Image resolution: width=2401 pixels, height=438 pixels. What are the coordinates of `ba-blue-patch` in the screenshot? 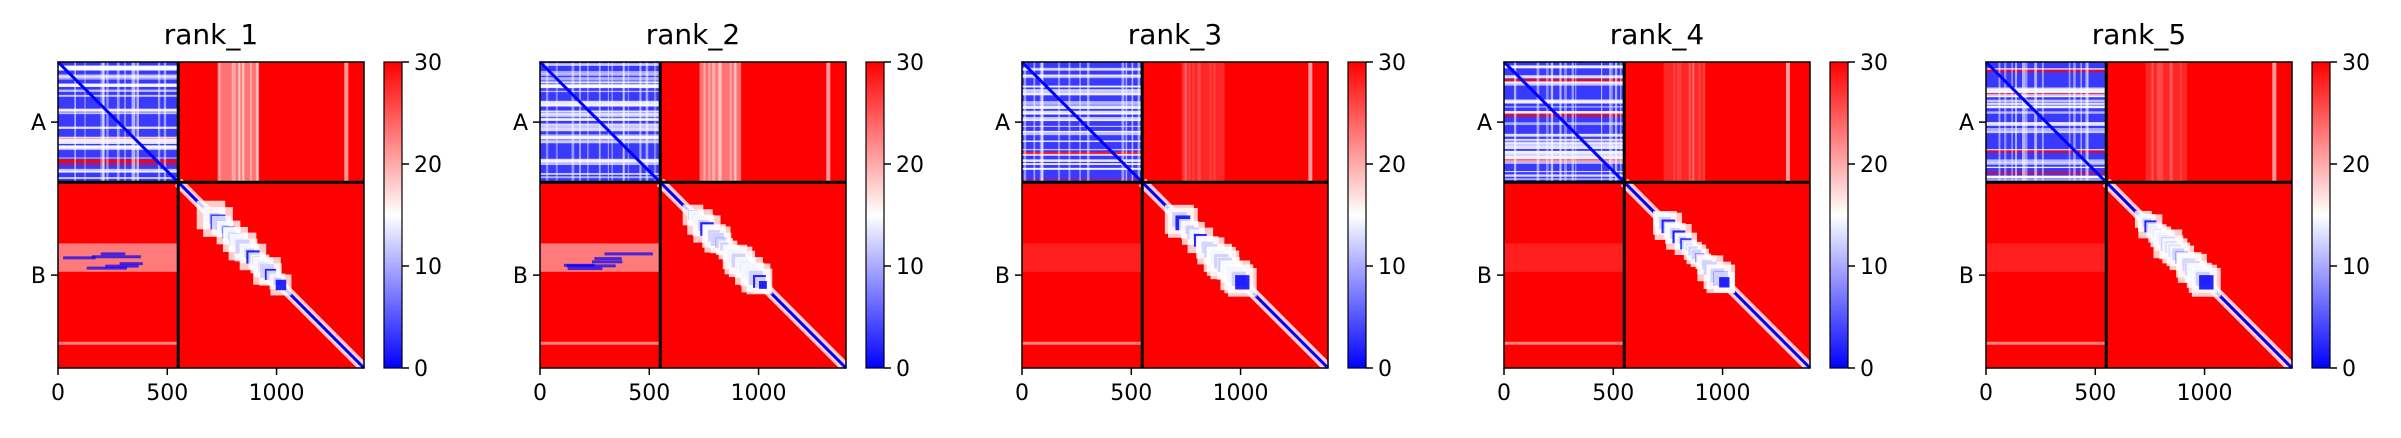 It's located at (607, 262).